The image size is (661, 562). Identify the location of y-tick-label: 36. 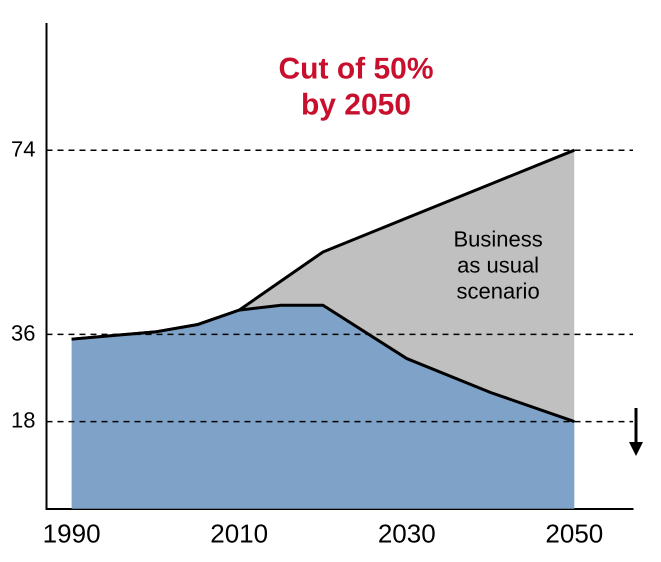
(23, 333).